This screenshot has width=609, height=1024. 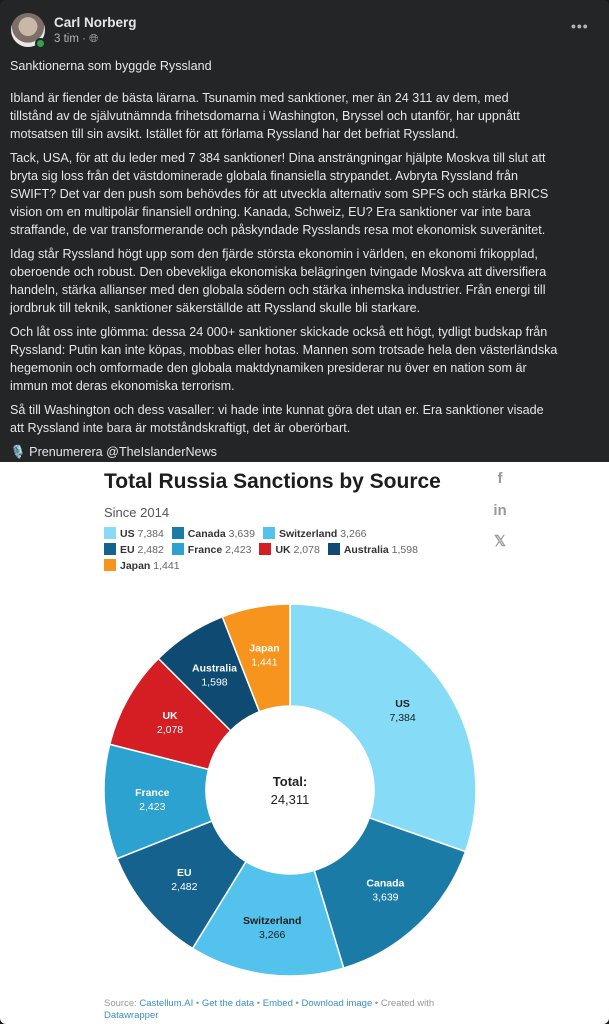 I want to click on legend-value: 2,078, so click(x=306, y=550).